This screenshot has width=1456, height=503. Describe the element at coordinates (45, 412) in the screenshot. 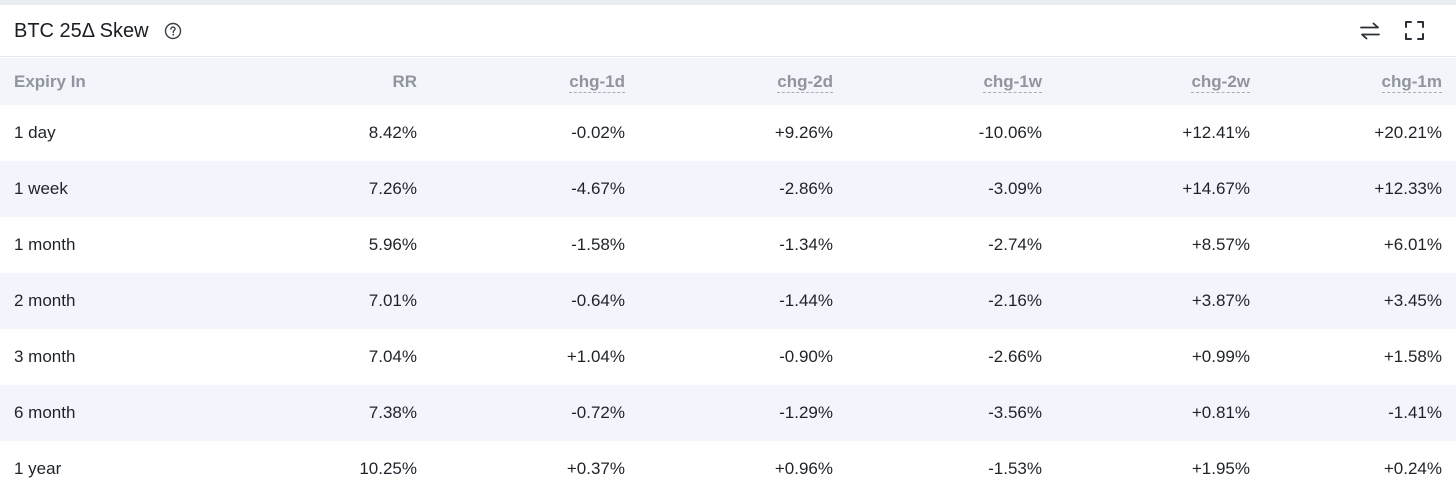

I see `expiry-cell: 6 month` at that location.